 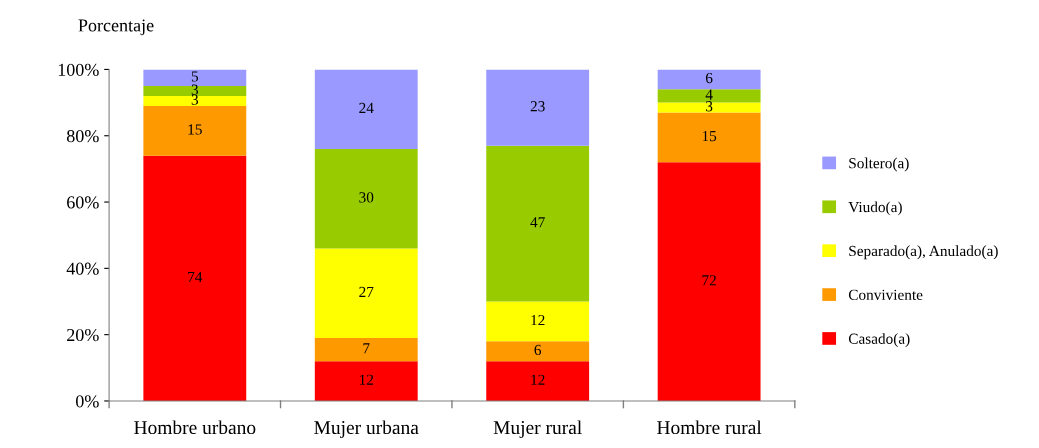 I want to click on y-tick-label: 80%, so click(x=82, y=136).